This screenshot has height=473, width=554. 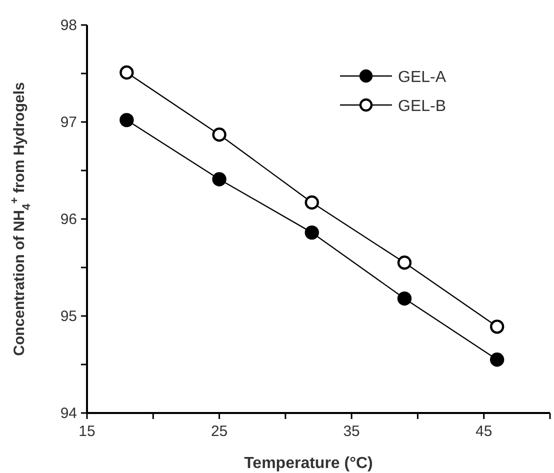 What do you see at coordinates (68, 316) in the screenshot?
I see `y-tick-label: 95` at bounding box center [68, 316].